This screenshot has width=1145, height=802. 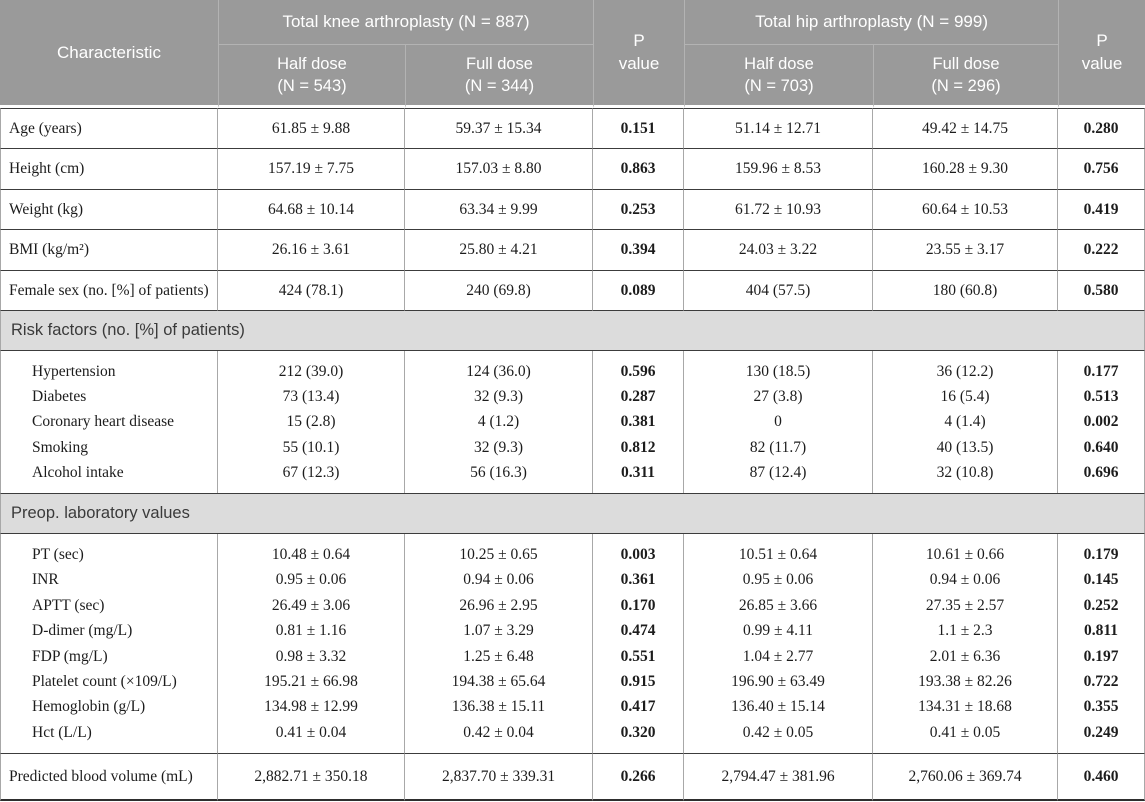 What do you see at coordinates (499, 129) in the screenshot?
I see `cell-value: 59.37 ± 15.34` at bounding box center [499, 129].